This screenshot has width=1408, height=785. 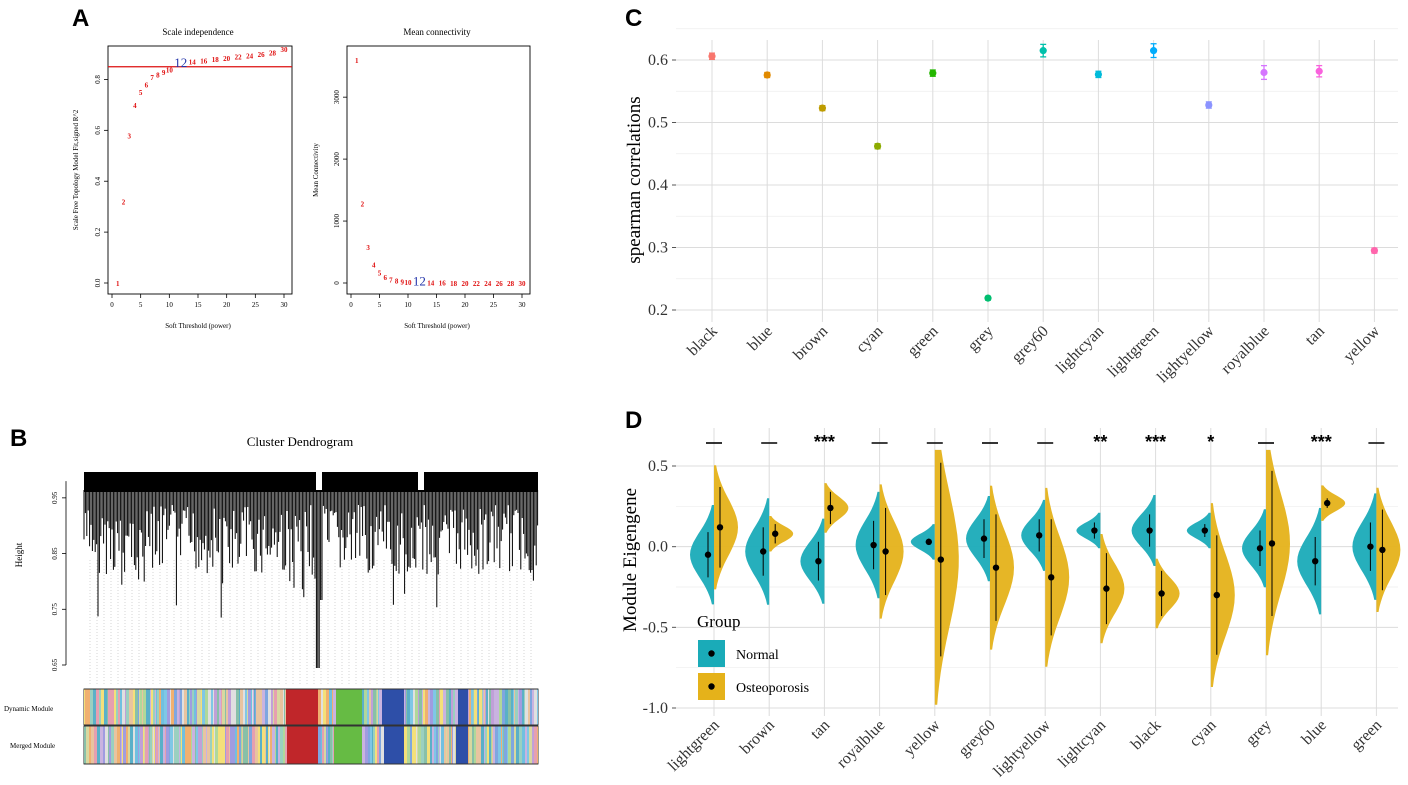 What do you see at coordinates (1361, 343) in the screenshot?
I see `c-xtick-label: yellow` at bounding box center [1361, 343].